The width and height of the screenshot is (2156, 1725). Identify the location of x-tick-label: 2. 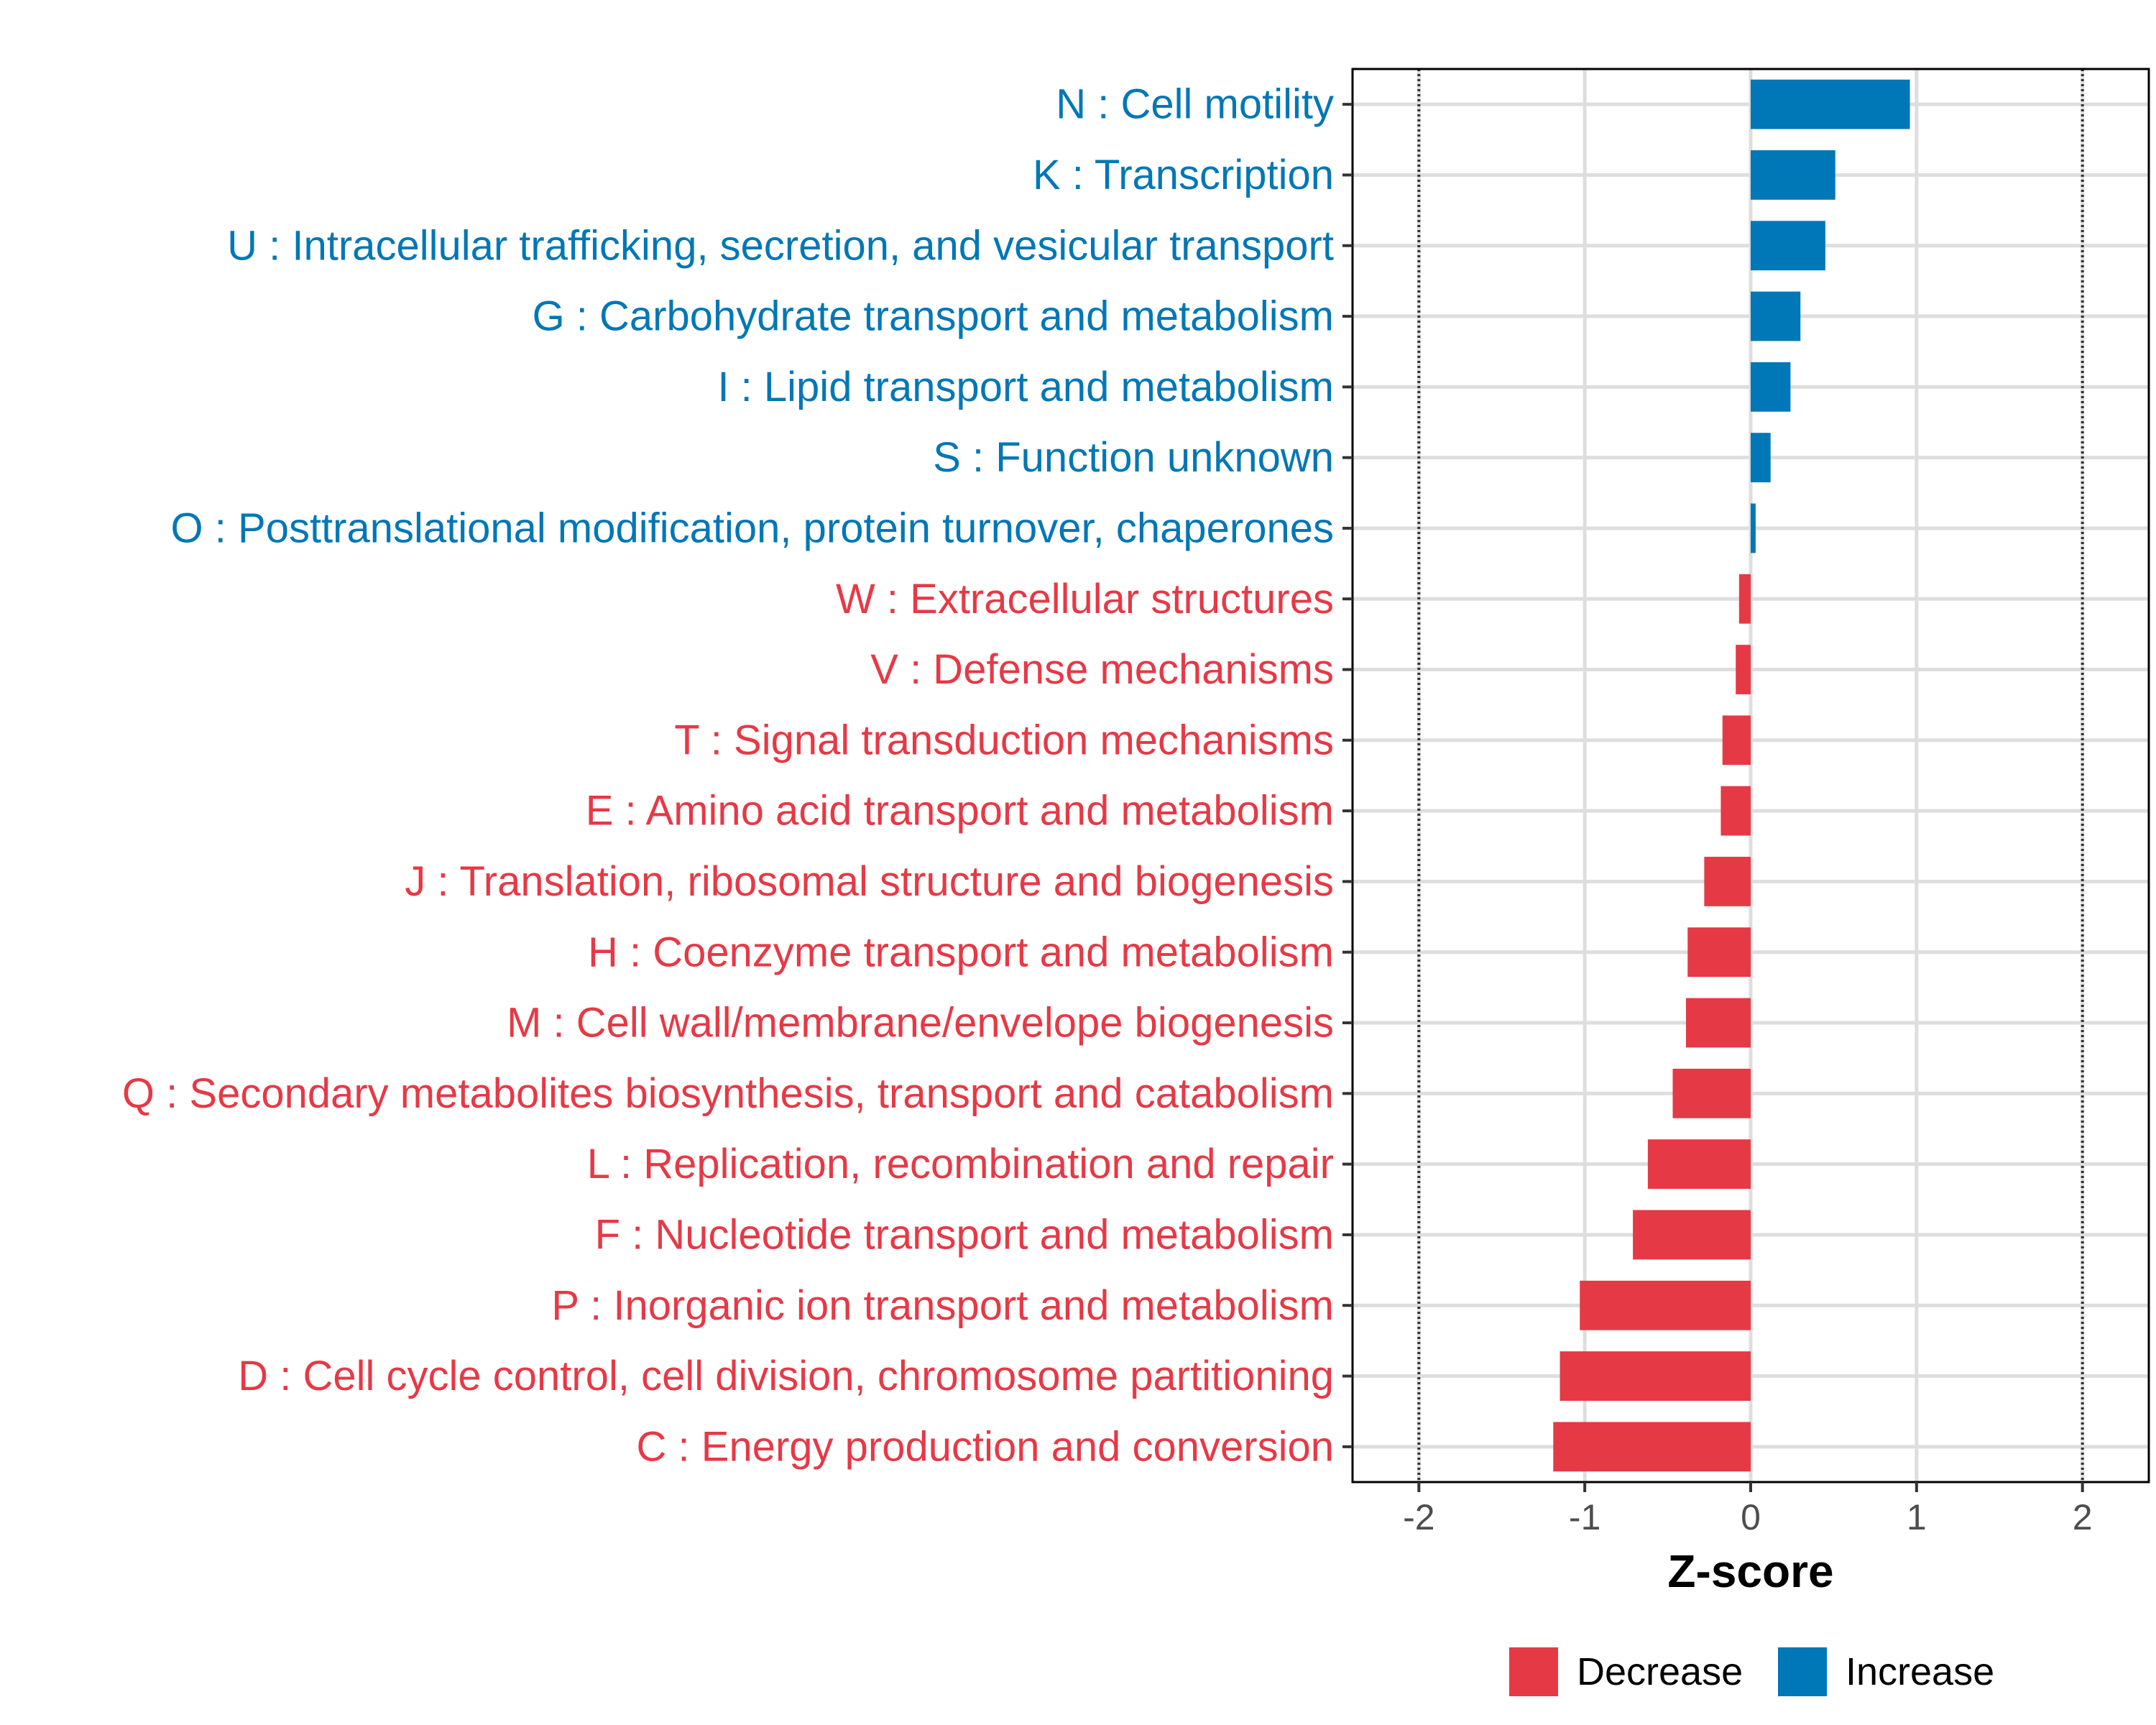
(2083, 1517).